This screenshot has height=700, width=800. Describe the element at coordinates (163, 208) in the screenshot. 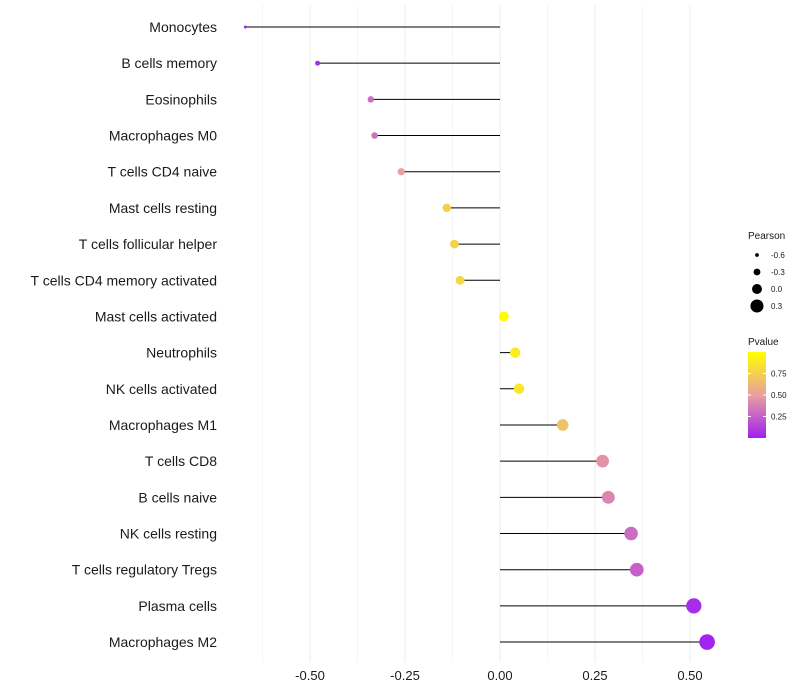

I see `category-label: Mast cells resting` at that location.